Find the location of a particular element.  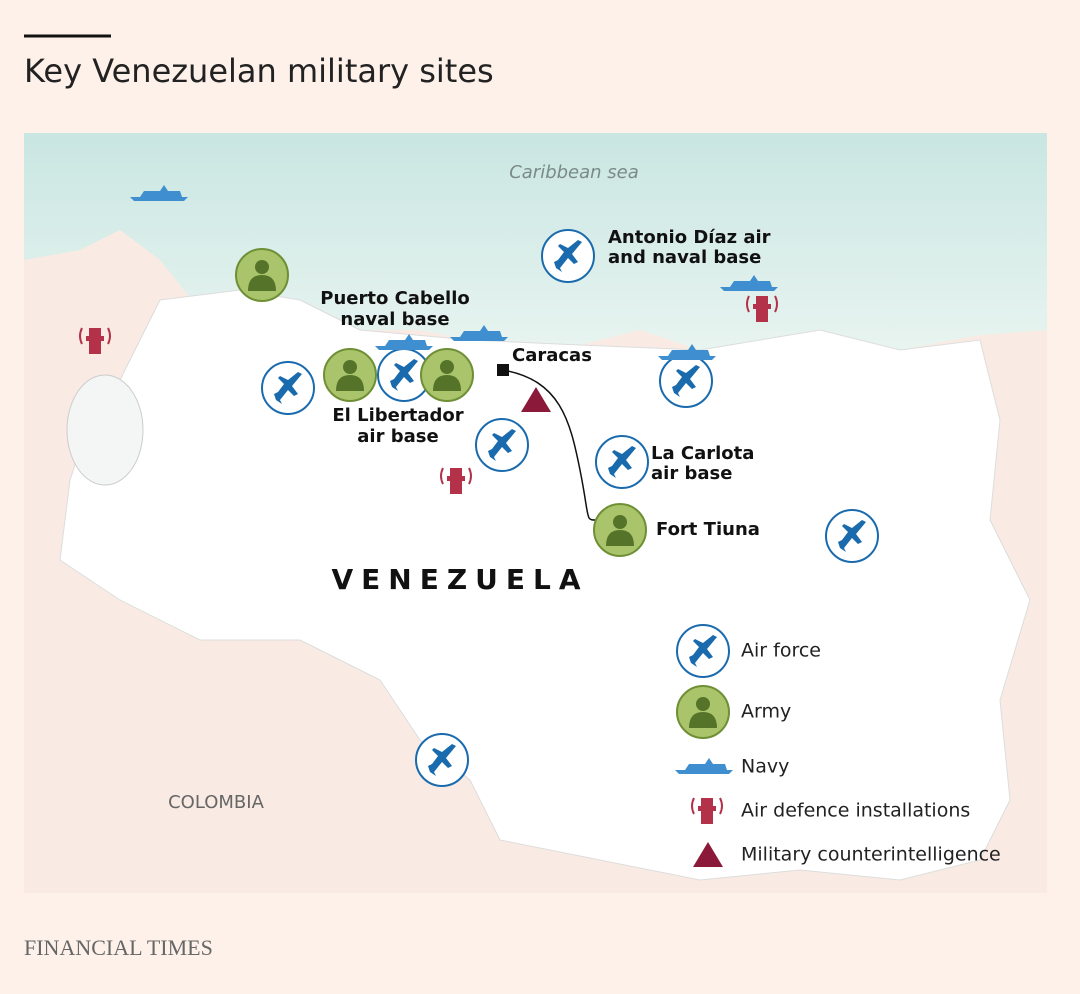

neighbor-label: COLOMBIA is located at coordinates (216, 802).